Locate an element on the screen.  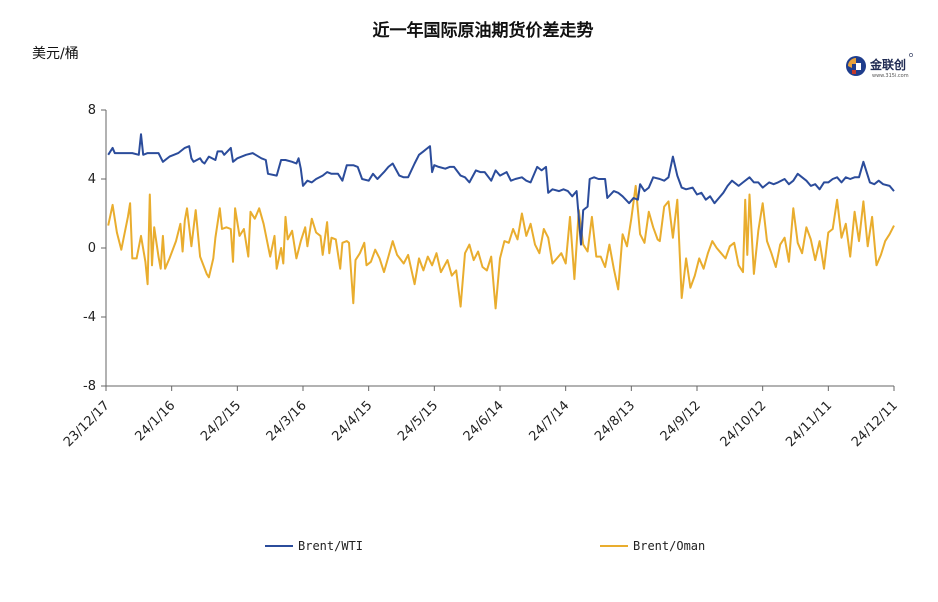
logo-mark-icon is located at coordinates (856, 66).